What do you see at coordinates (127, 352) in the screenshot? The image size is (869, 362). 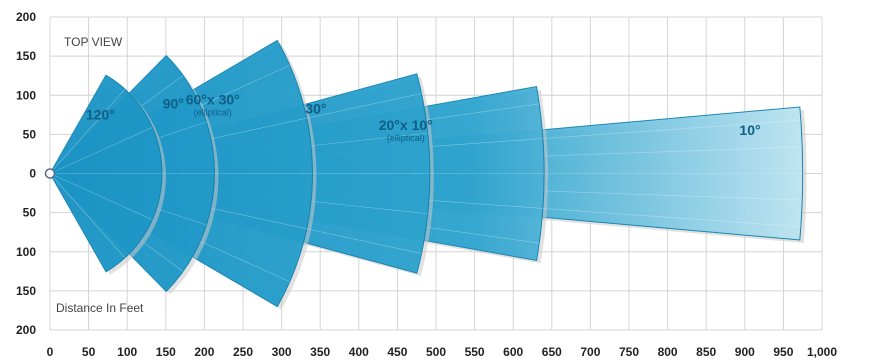 I see `x-tick-label: 100` at bounding box center [127, 352].